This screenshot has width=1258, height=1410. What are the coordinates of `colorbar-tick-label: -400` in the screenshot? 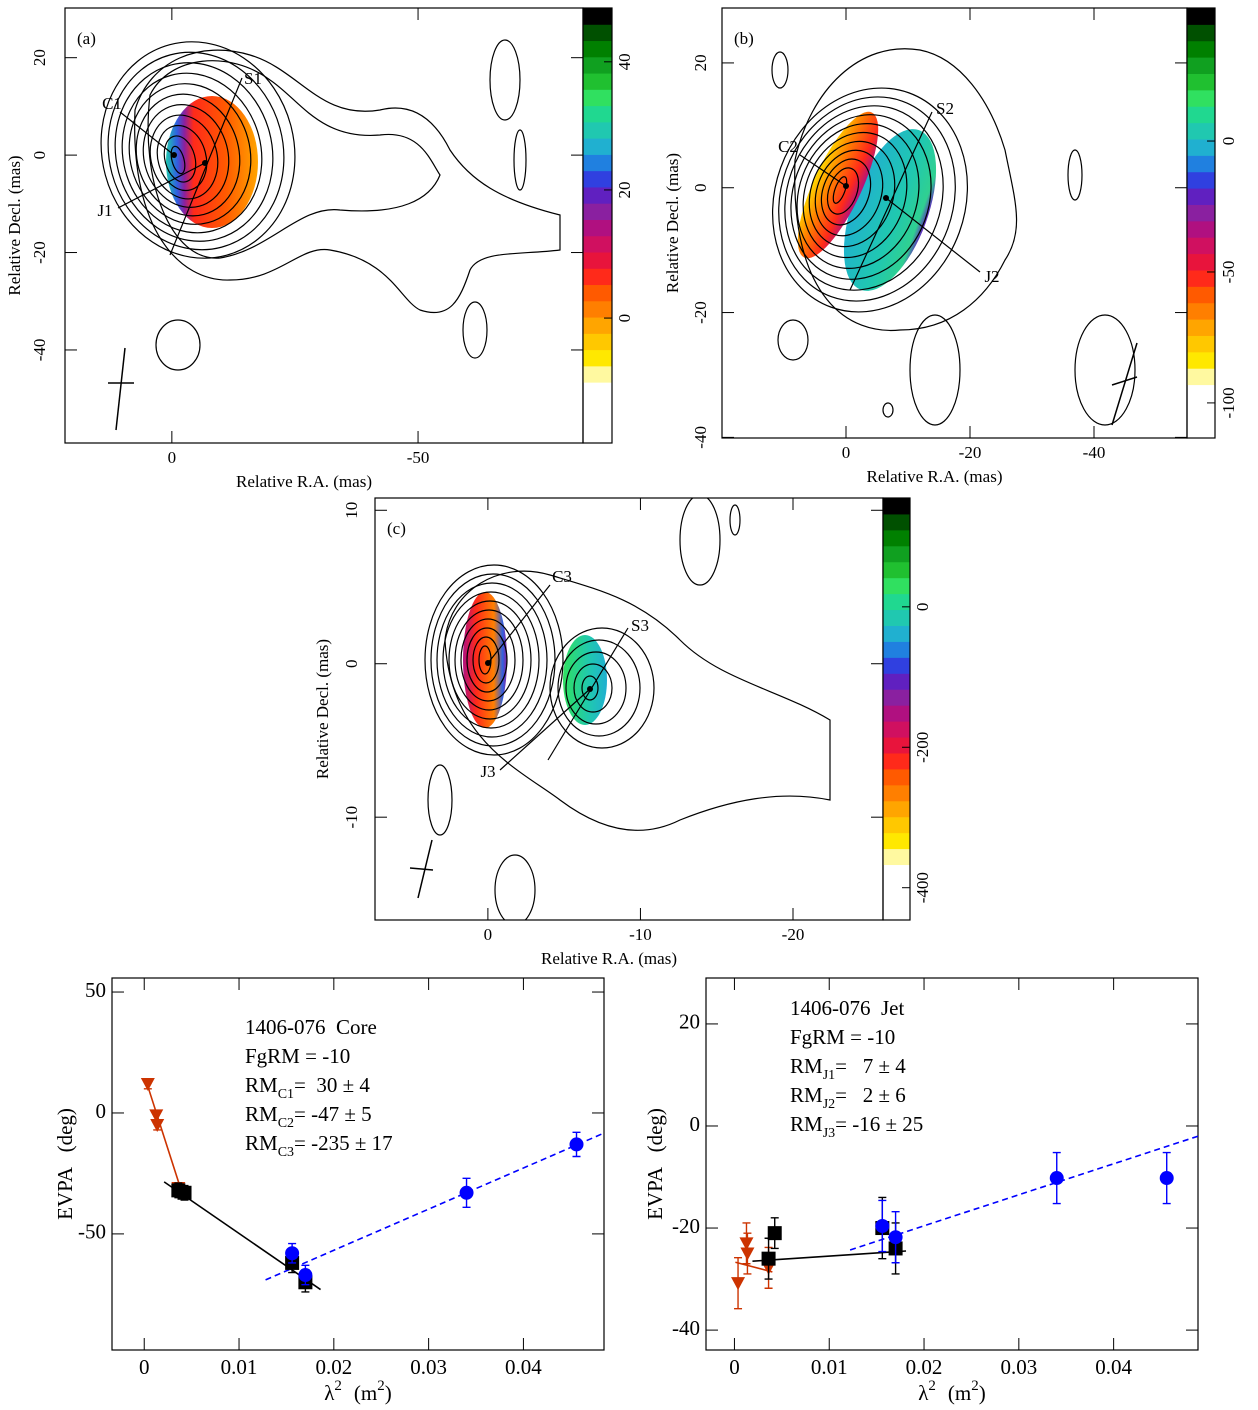 It's located at (922, 887).